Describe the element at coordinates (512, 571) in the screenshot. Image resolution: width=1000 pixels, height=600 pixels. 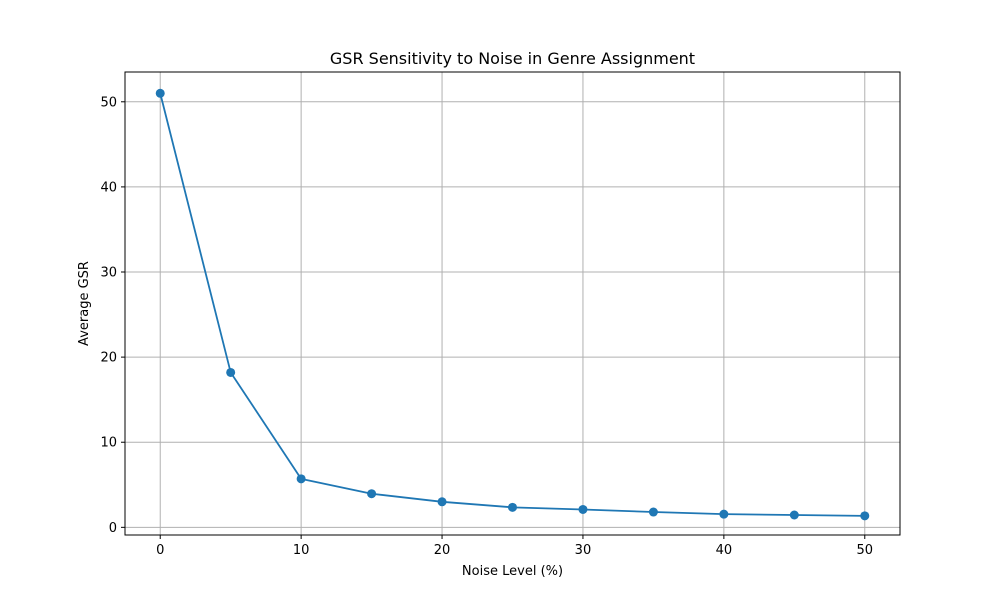
I see `x-axis-label: Noise Level (%)` at that location.